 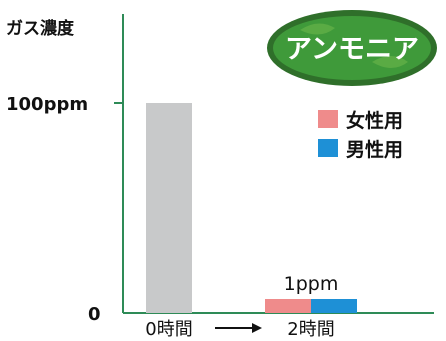 I want to click on legend-label-male: 男性用, so click(x=374, y=149).